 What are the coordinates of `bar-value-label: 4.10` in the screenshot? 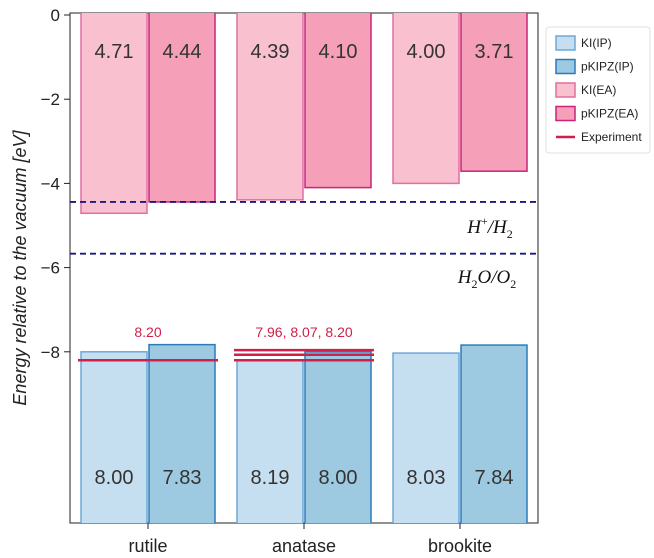 It's located at (338, 52).